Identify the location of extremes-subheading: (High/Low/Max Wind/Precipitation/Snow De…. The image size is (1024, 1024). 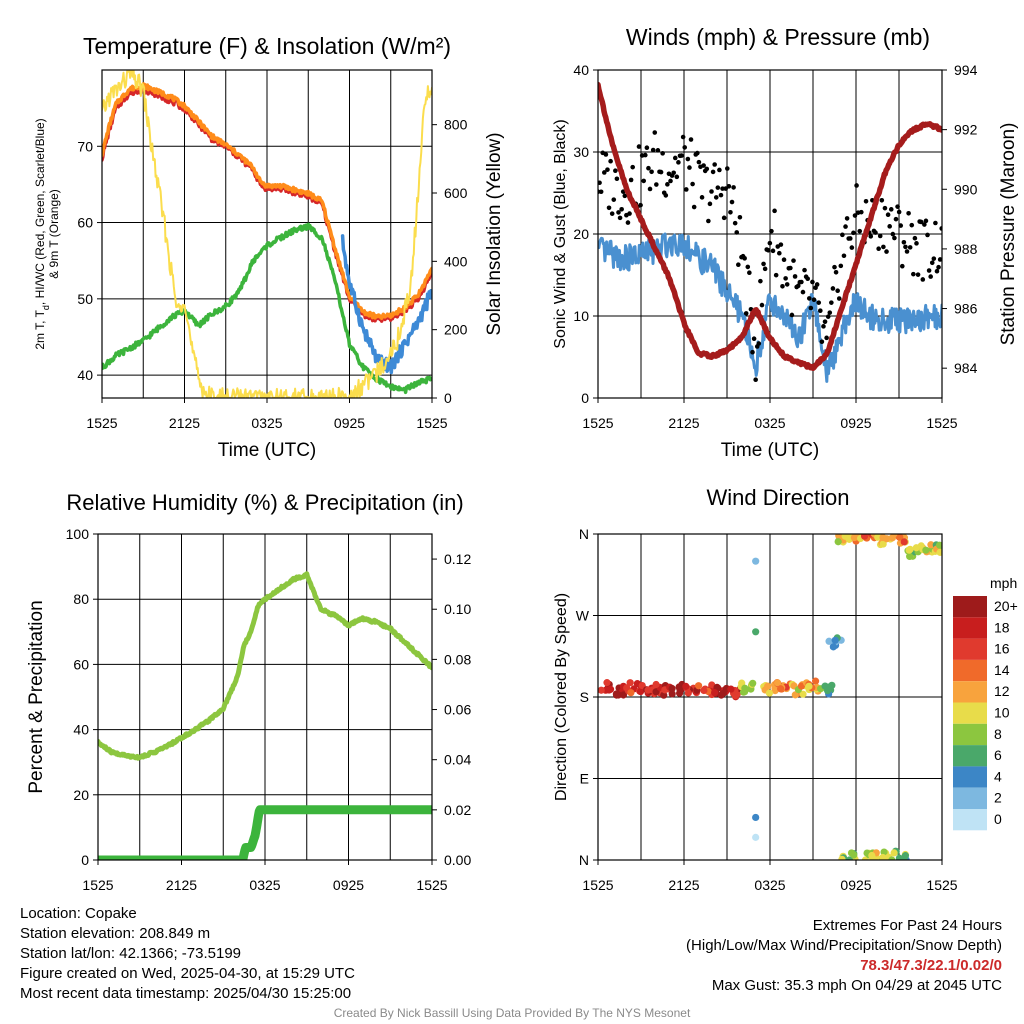
(844, 945).